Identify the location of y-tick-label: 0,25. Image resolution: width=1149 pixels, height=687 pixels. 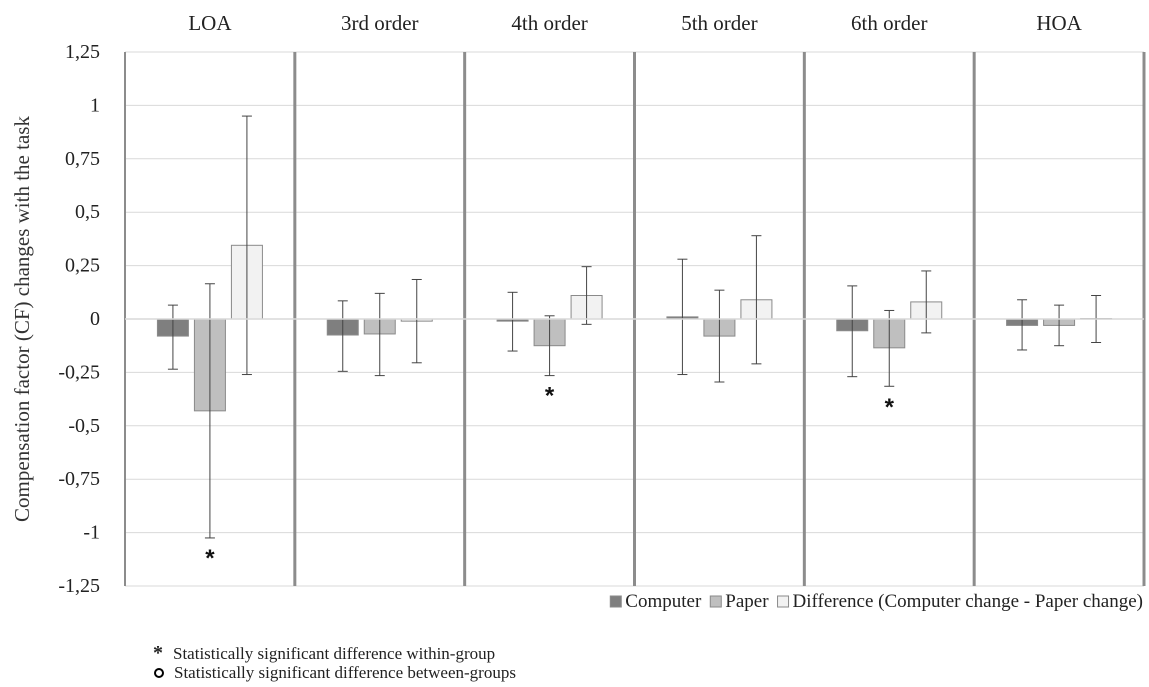
(82, 266).